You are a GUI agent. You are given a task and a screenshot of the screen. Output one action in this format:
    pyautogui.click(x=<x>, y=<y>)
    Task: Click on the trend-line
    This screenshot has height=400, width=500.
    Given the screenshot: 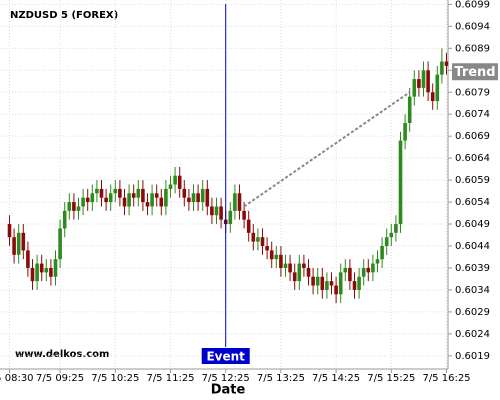 What is the action you would take?
    pyautogui.click(x=327, y=149)
    